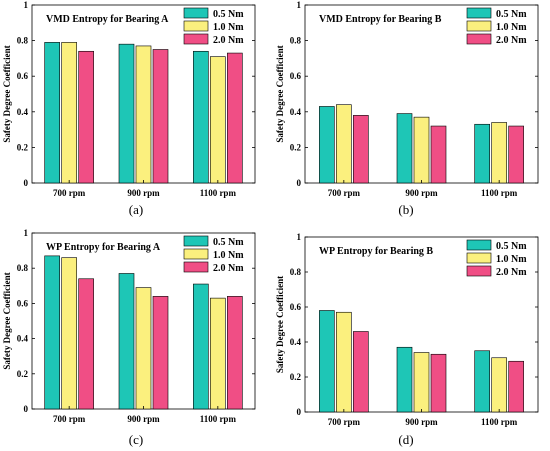  Describe the element at coordinates (136, 439) in the screenshot. I see `panel-caption: (c)` at that location.